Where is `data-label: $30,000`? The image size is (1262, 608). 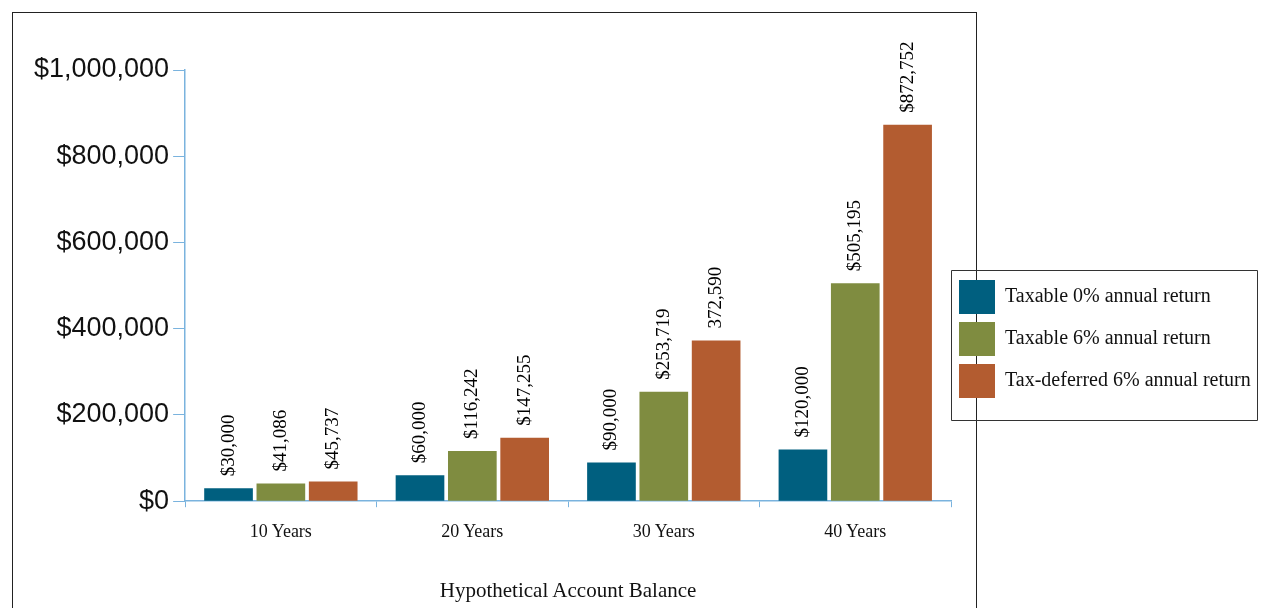
data-label: $30,000 is located at coordinates (227, 445).